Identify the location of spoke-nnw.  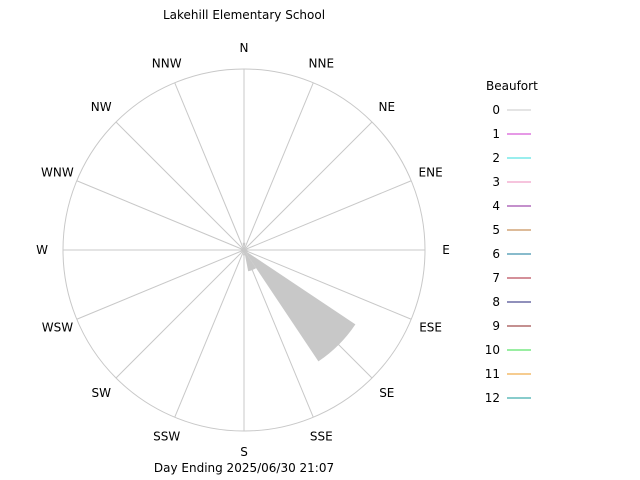
(209, 166).